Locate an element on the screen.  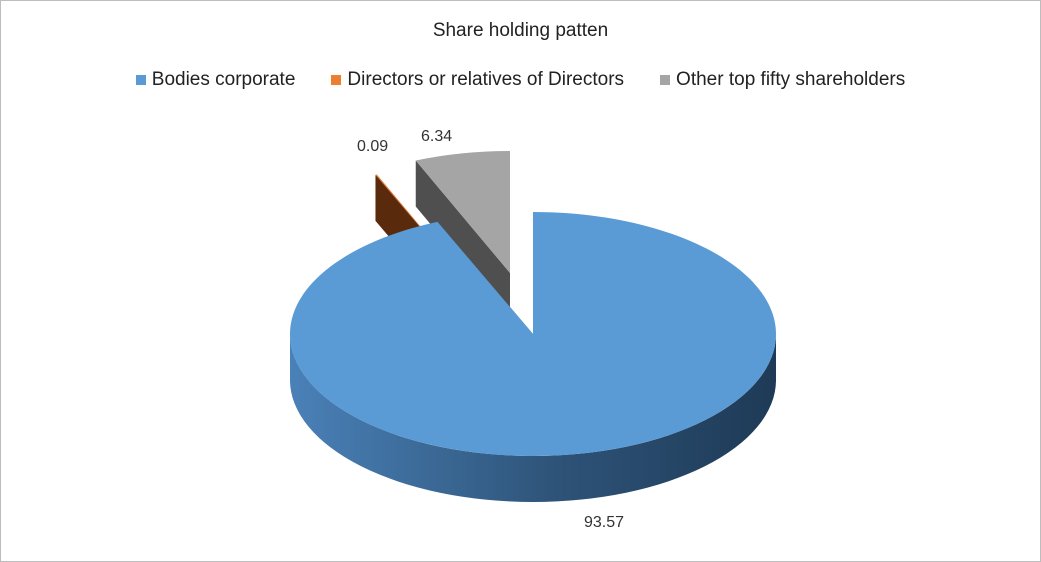
legend-swatch-other-shareholders is located at coordinates (665, 80).